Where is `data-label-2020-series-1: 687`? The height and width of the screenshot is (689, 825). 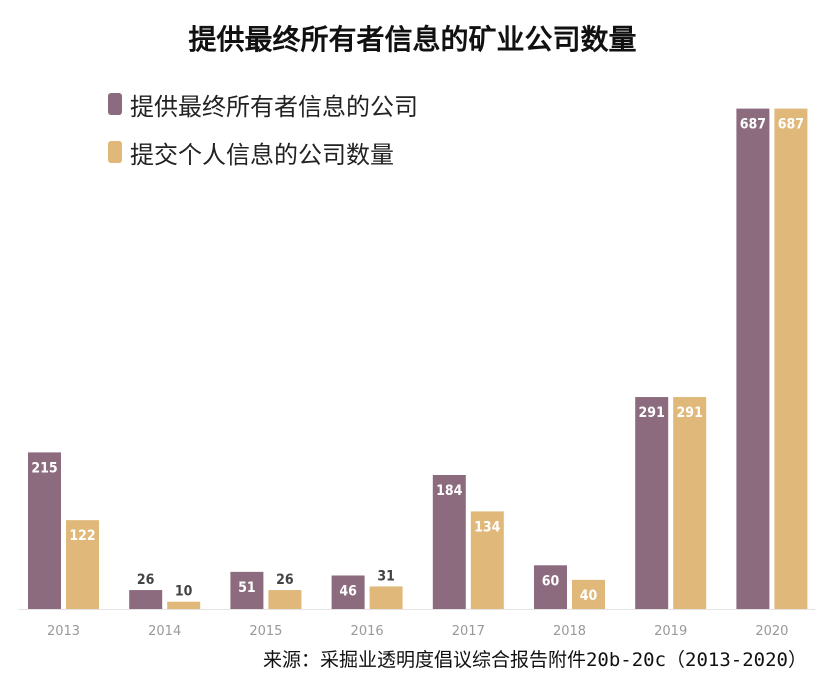 data-label-2020-series-1: 687 is located at coordinates (753, 125).